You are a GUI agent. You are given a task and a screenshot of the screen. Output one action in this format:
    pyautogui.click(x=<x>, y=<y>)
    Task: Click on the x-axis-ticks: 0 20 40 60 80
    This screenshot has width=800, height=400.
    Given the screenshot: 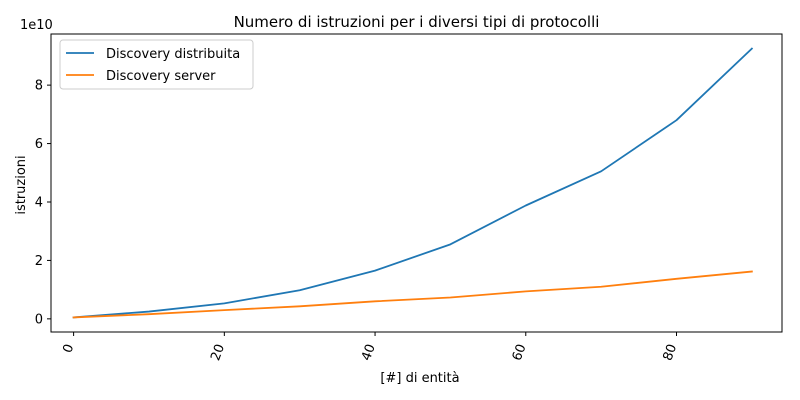 What is the action you would take?
    pyautogui.click(x=370, y=347)
    